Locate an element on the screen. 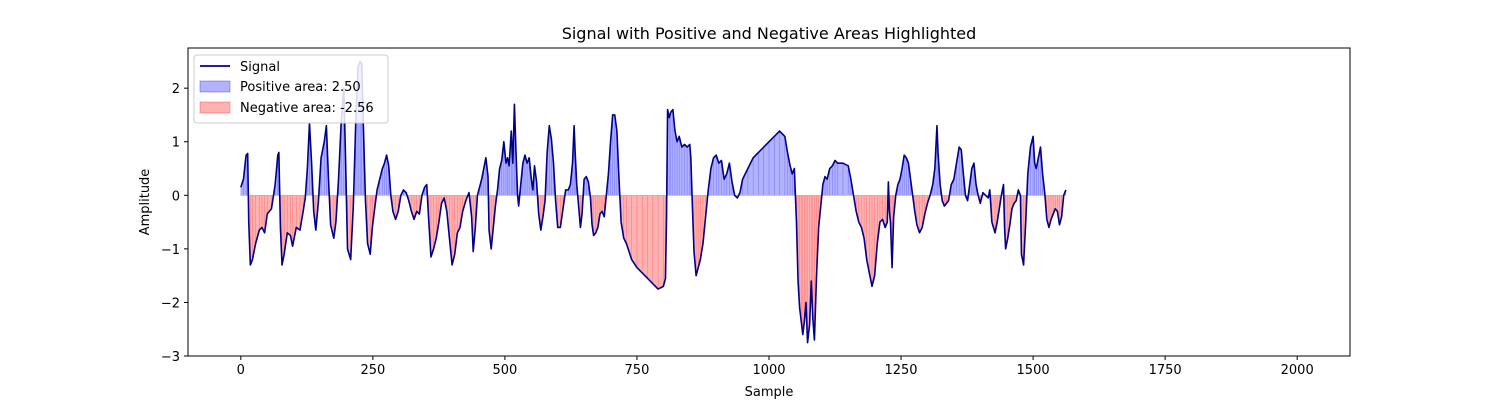 The width and height of the screenshot is (1500, 400). x-tick-label: 1000 is located at coordinates (768, 370).